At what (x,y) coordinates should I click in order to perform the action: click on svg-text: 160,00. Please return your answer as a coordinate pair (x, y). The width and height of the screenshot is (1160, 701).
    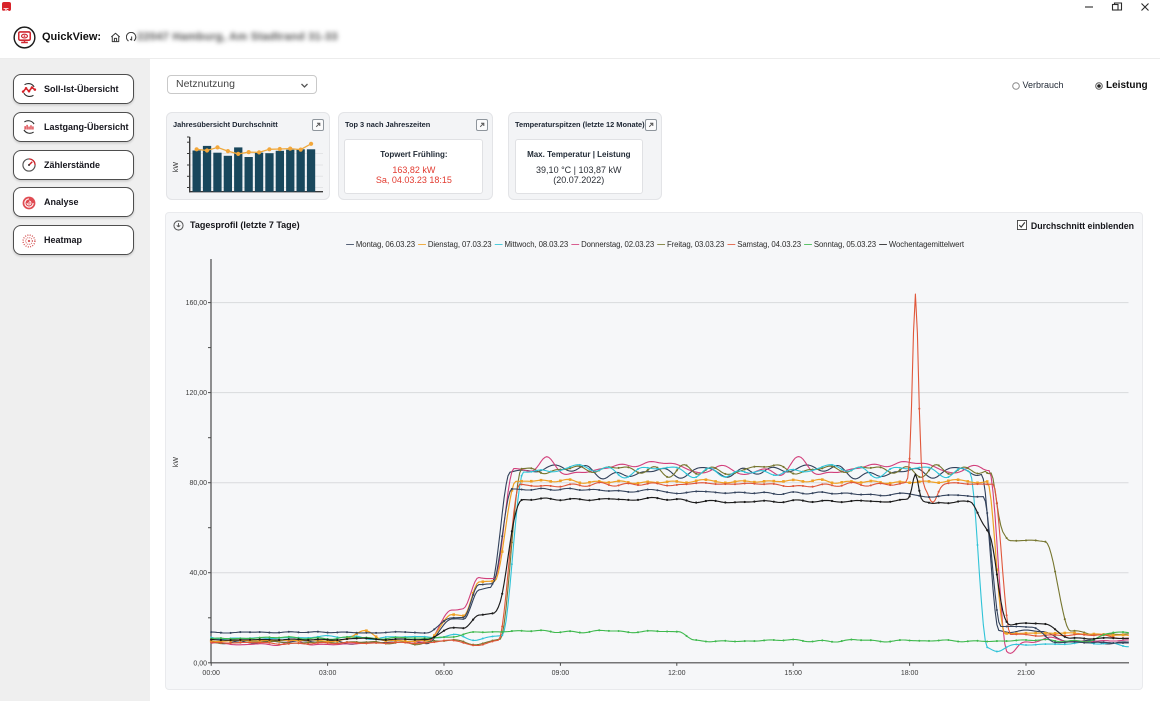
    Looking at the image, I should click on (197, 303).